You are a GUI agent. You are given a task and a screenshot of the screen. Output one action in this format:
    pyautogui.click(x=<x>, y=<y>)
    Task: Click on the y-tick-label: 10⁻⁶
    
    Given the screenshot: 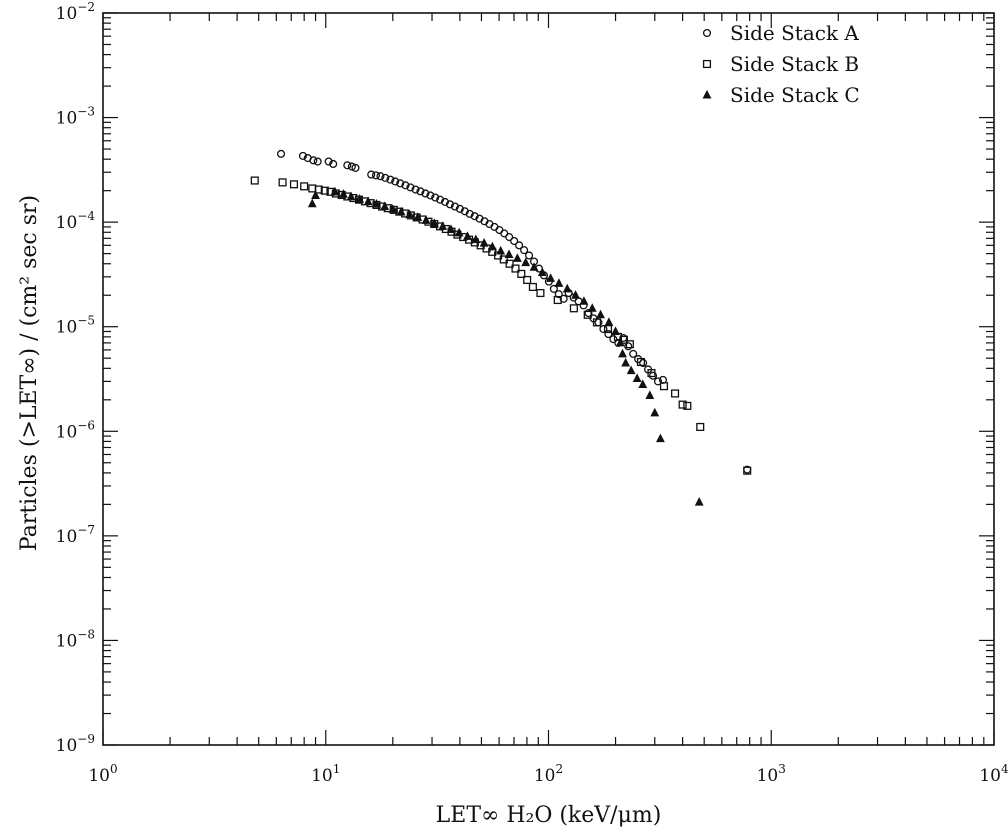 What is the action you would take?
    pyautogui.click(x=75, y=430)
    